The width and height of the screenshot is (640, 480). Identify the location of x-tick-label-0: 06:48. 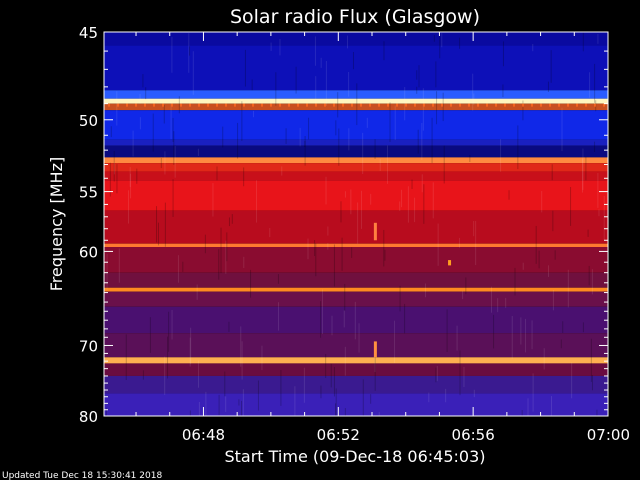
(203, 435).